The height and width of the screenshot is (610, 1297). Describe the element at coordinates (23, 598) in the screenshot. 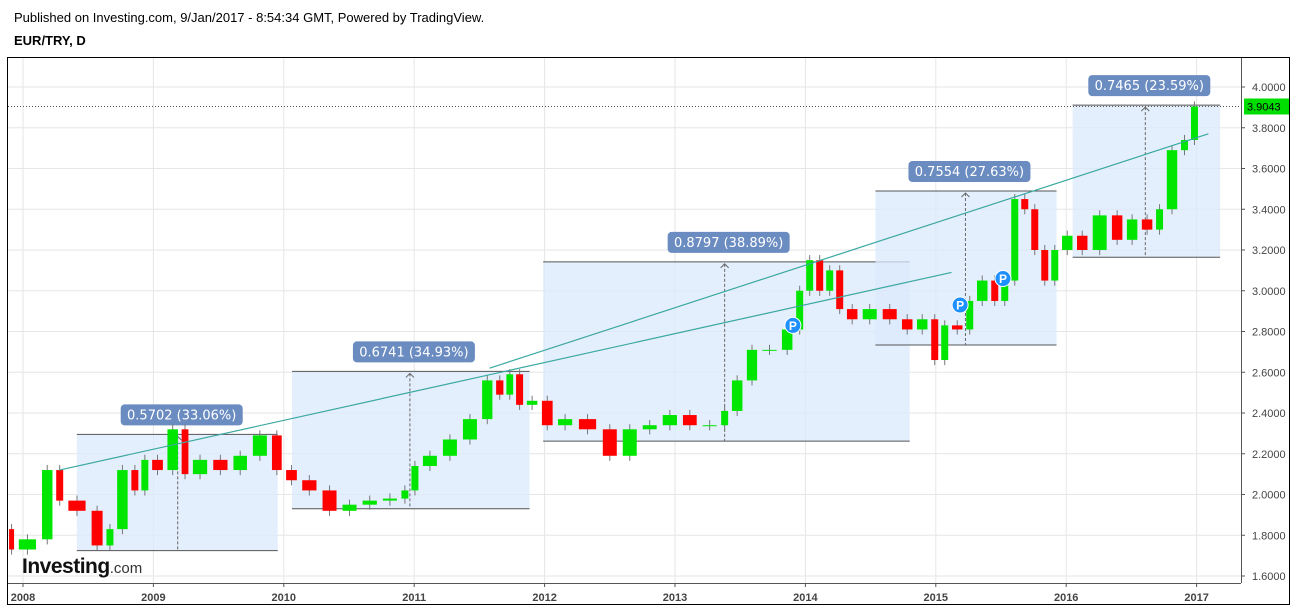

I see `x-tick-label: 2008` at that location.